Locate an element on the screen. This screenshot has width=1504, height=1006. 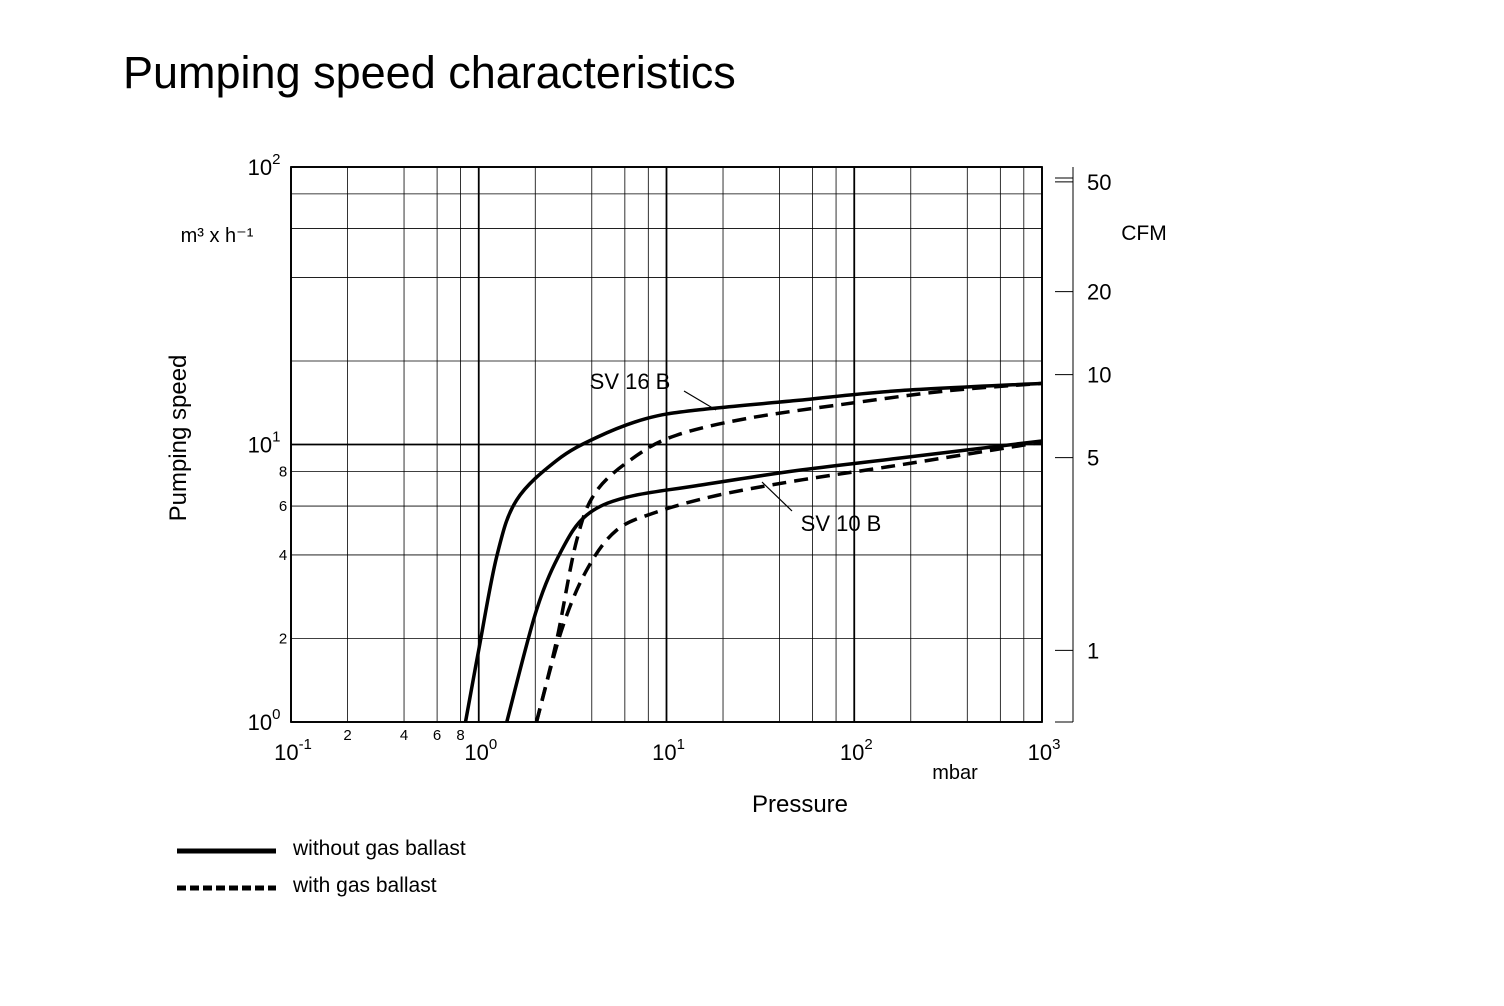
x-minor-tick-label: 2 is located at coordinates (347, 735).